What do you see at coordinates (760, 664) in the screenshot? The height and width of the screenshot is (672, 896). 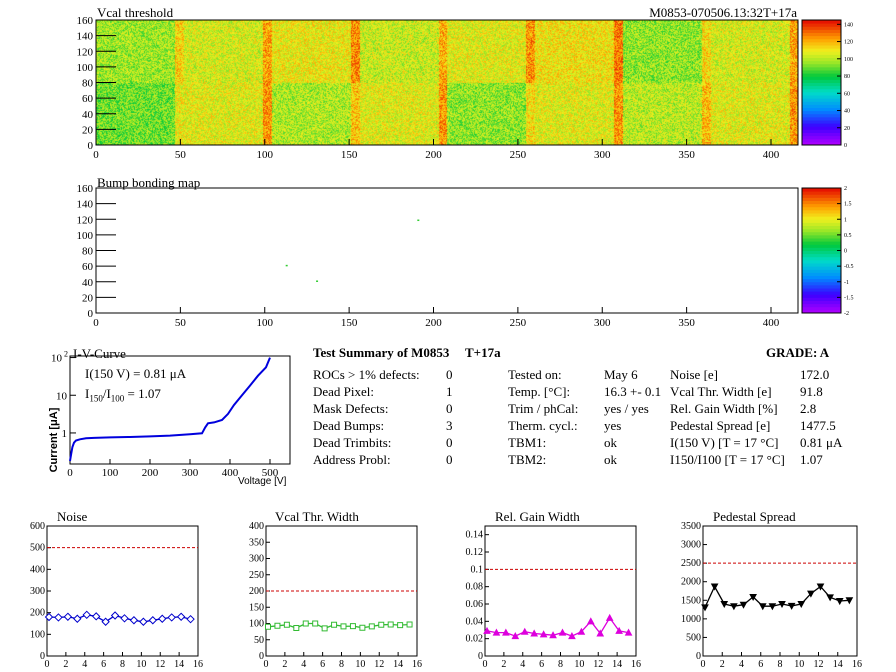 I see `chart3-xtick-label: 6` at bounding box center [760, 664].